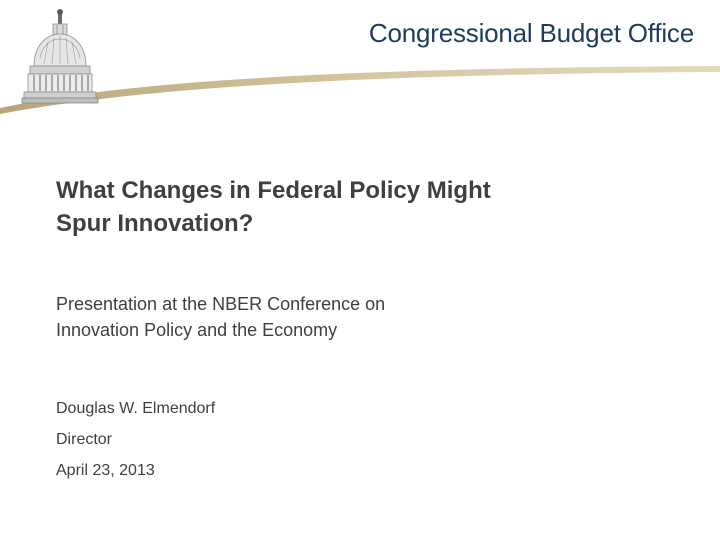 The image size is (720, 540). Describe the element at coordinates (360, 90) in the screenshot. I see `header-swoosh` at that location.